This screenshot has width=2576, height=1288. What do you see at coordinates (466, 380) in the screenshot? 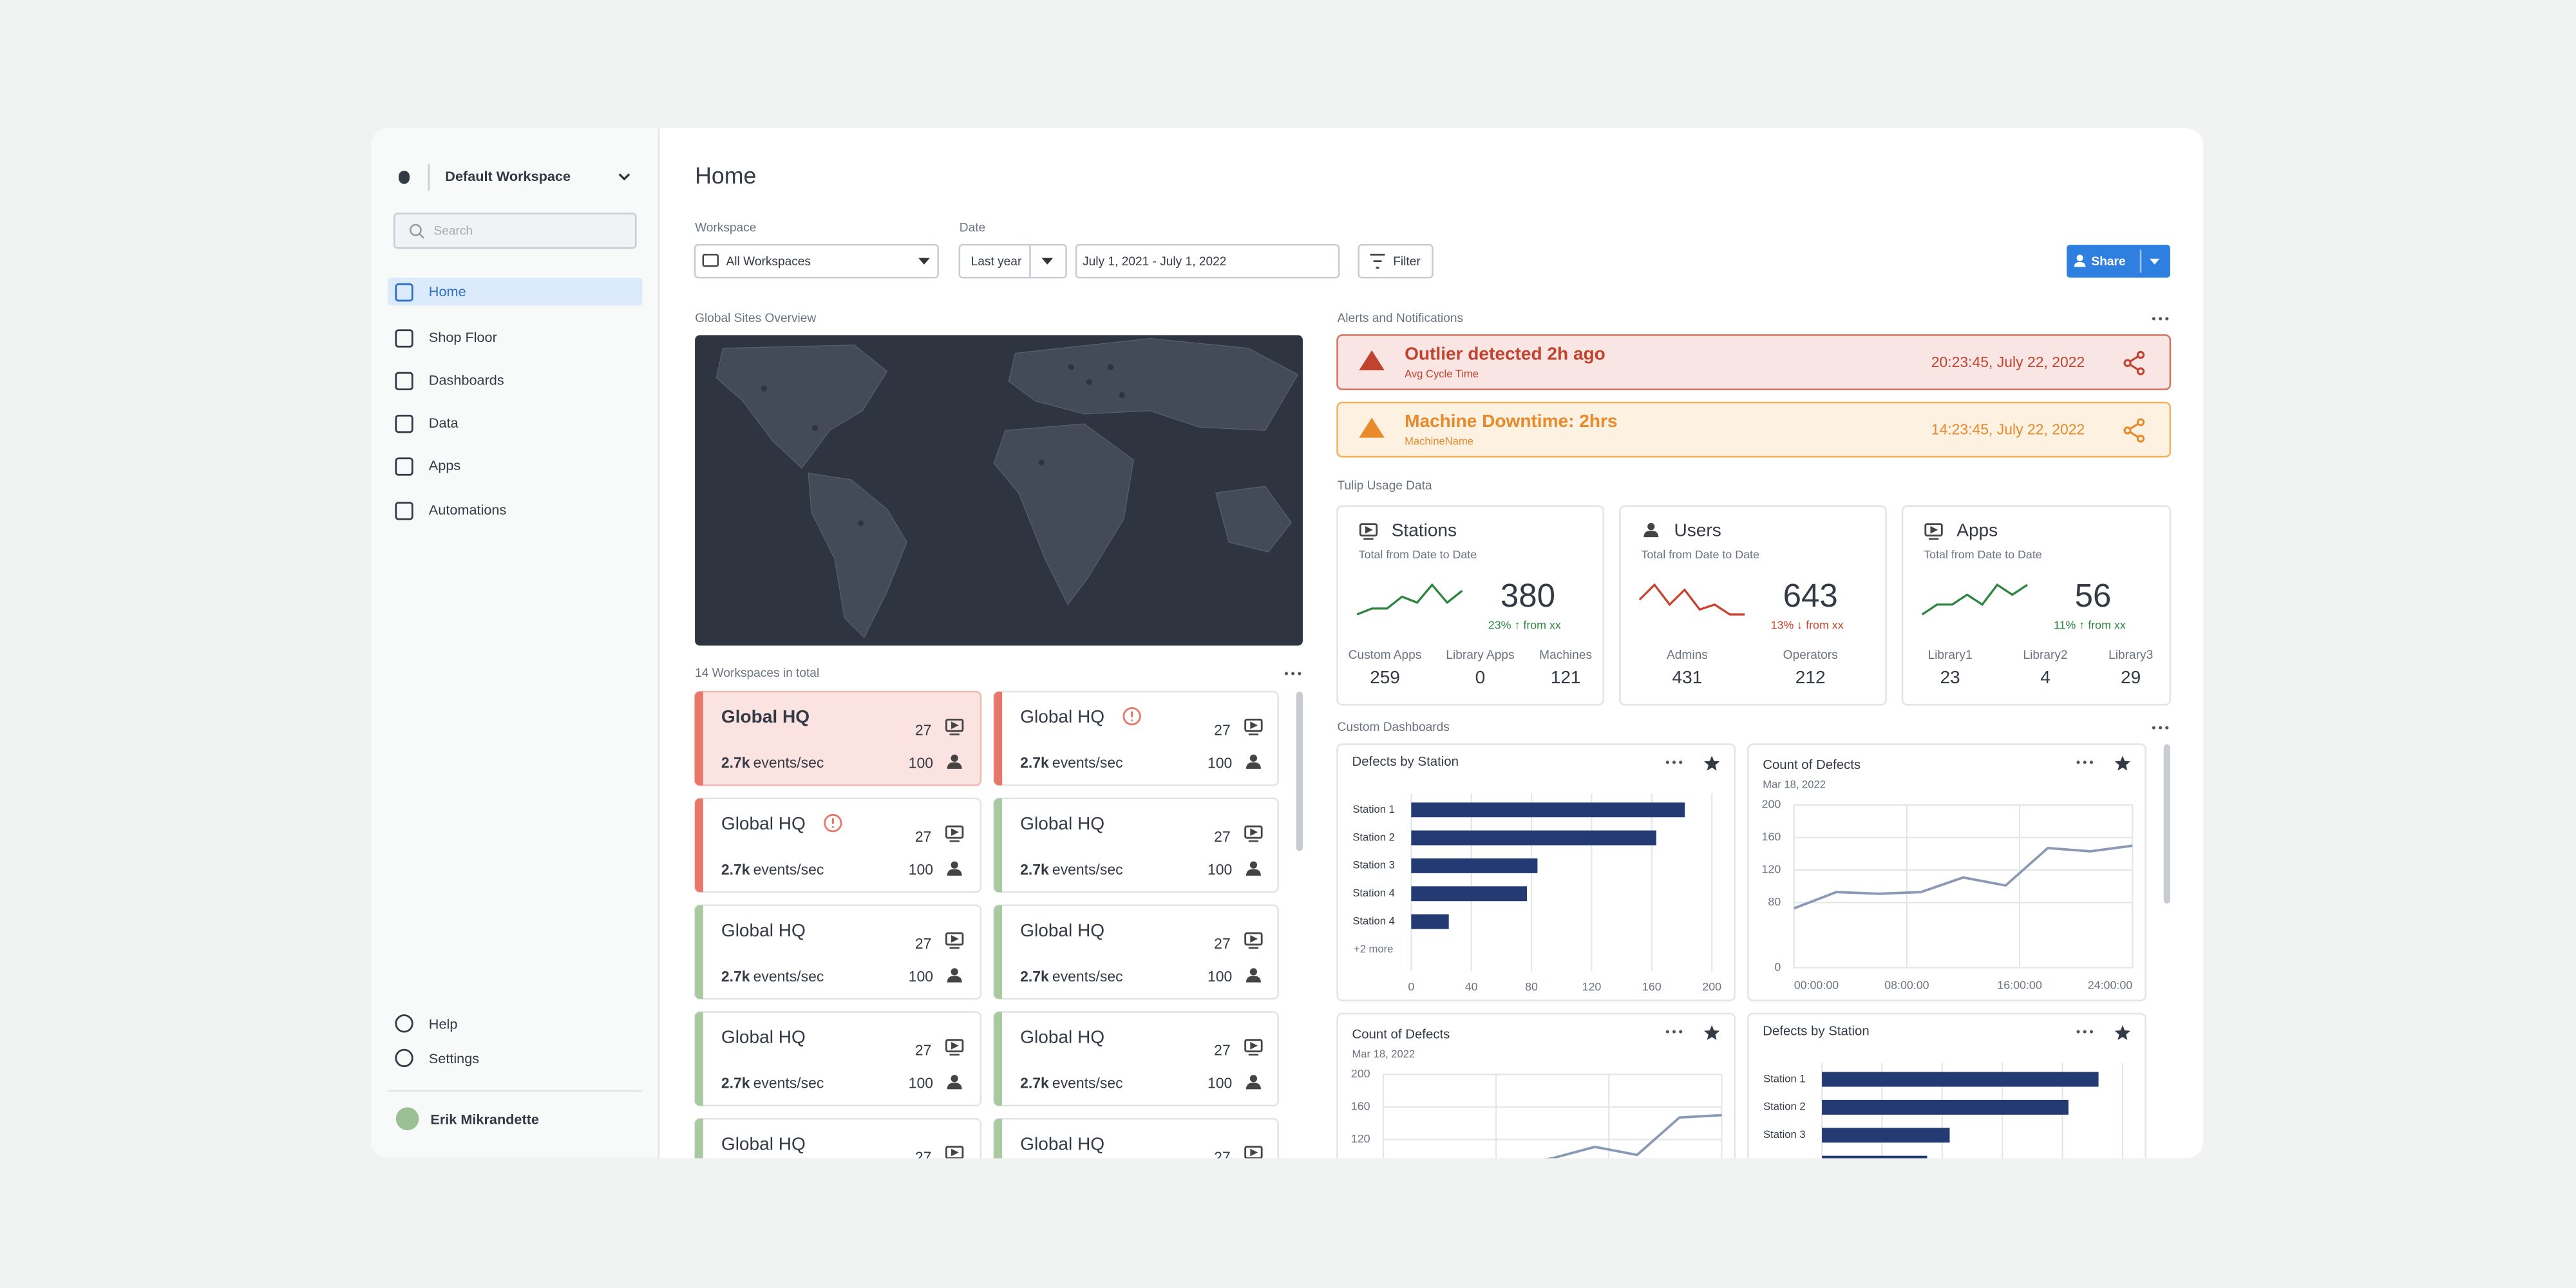
I see `nav-item: Dashboards` at bounding box center [466, 380].